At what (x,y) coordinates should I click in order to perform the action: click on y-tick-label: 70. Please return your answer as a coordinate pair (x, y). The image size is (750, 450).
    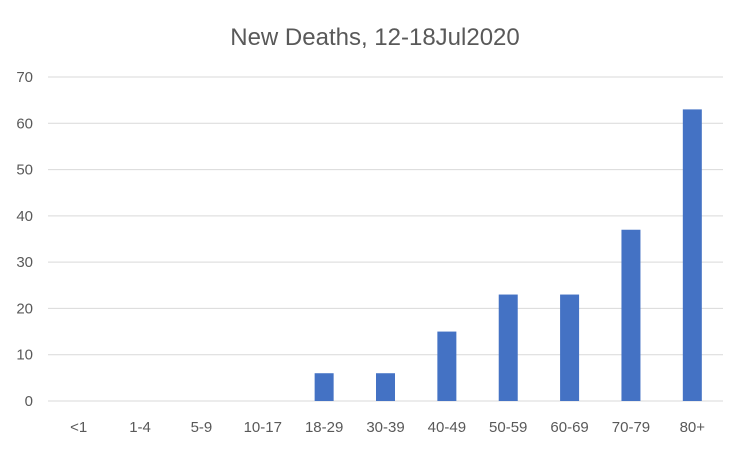
    Looking at the image, I should click on (24, 77).